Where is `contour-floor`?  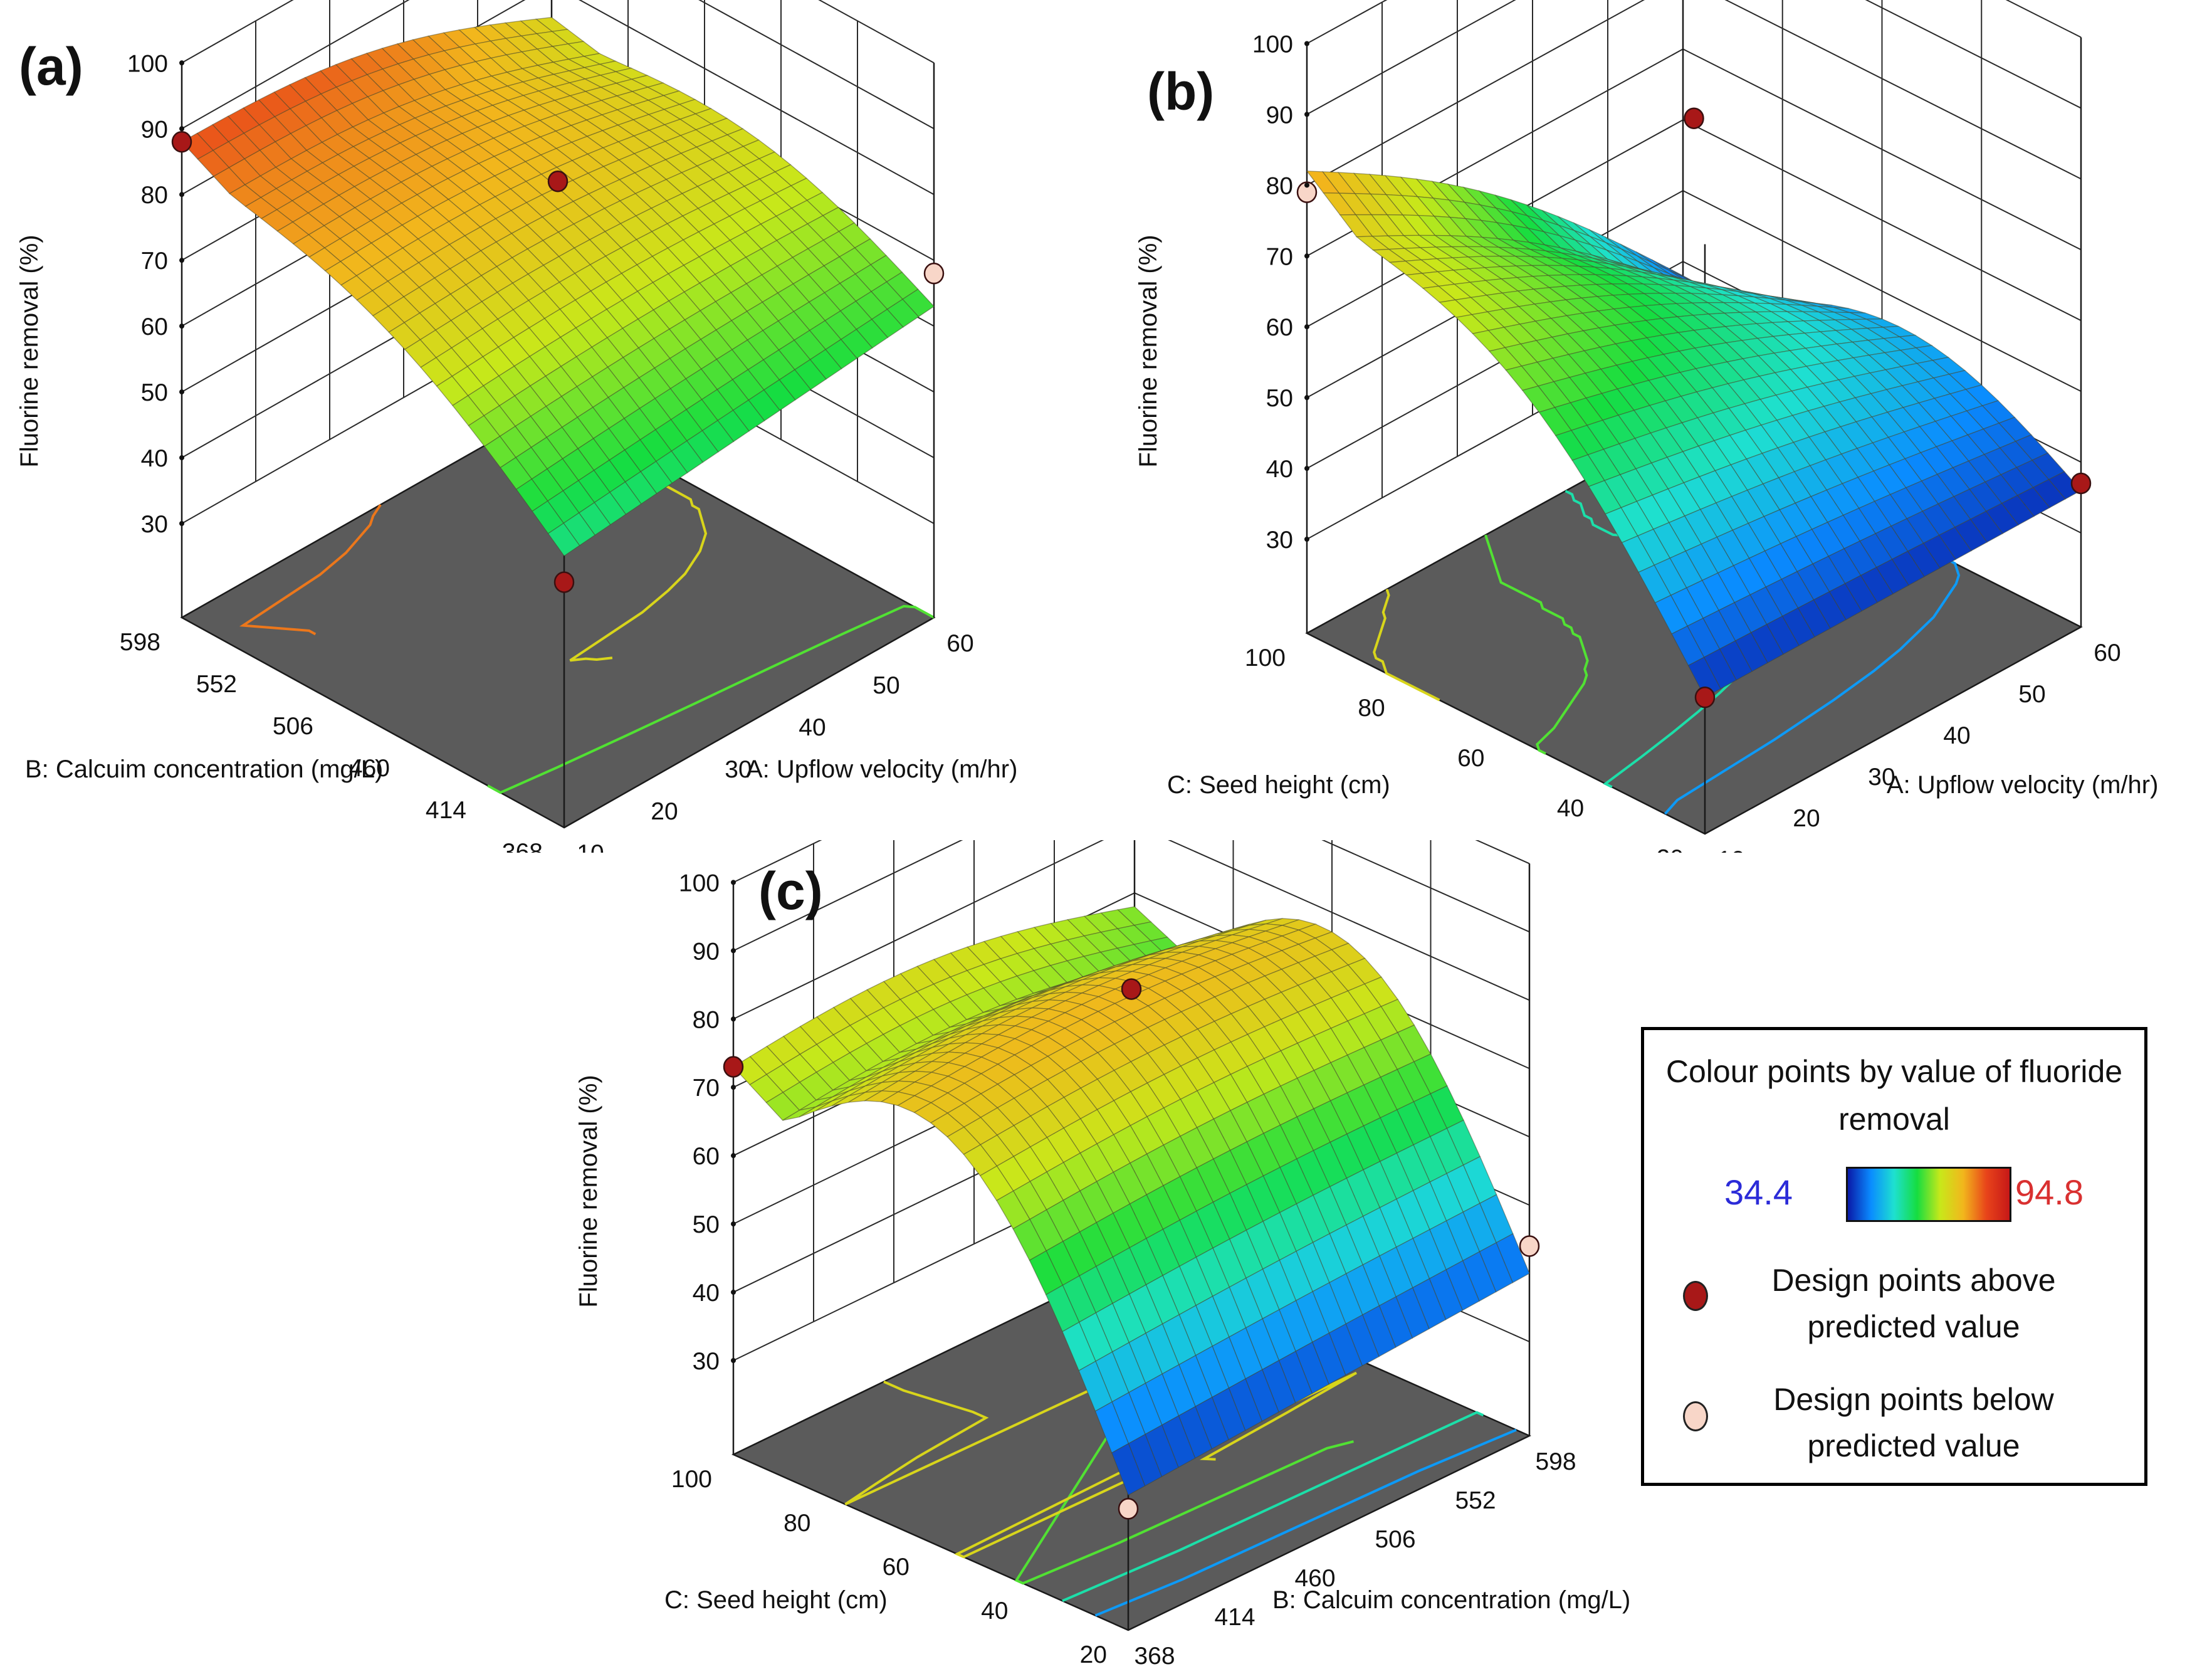
contour-floor is located at coordinates (558, 617).